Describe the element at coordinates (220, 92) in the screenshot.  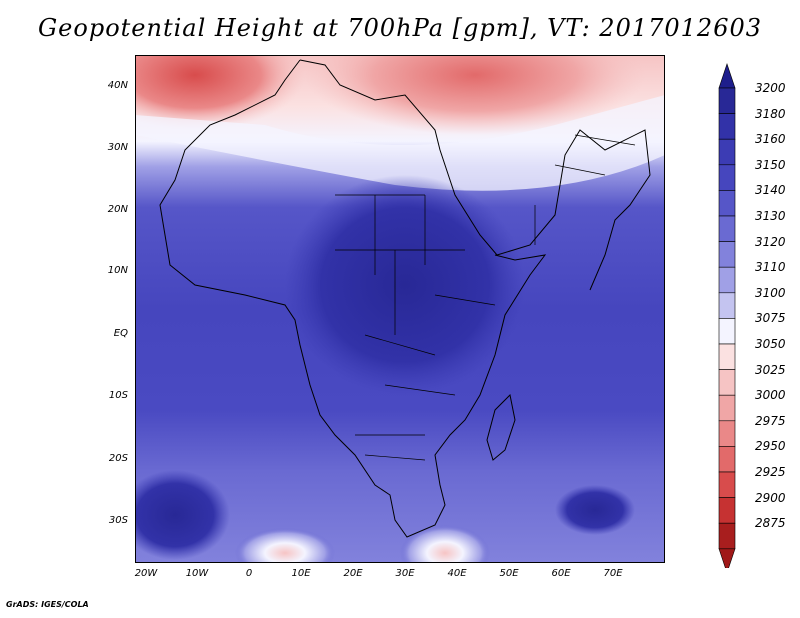
I see `low-height-zone-nw` at that location.